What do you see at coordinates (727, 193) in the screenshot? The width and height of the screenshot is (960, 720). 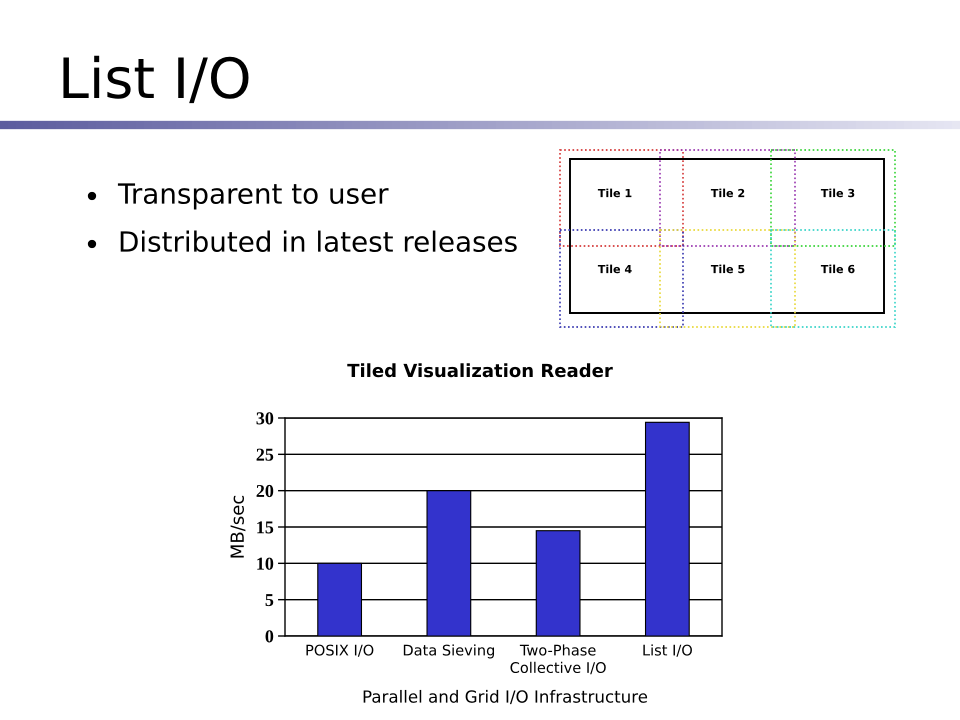 I see `text: Tile 2` at bounding box center [727, 193].